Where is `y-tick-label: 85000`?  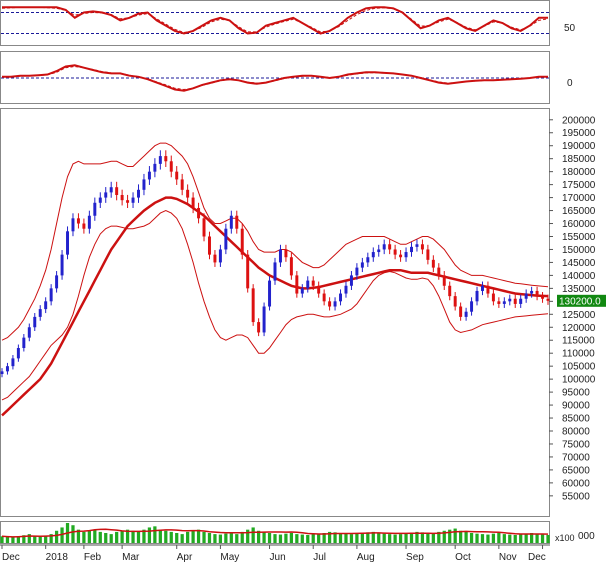 y-tick-label: 85000 is located at coordinates (576, 419).